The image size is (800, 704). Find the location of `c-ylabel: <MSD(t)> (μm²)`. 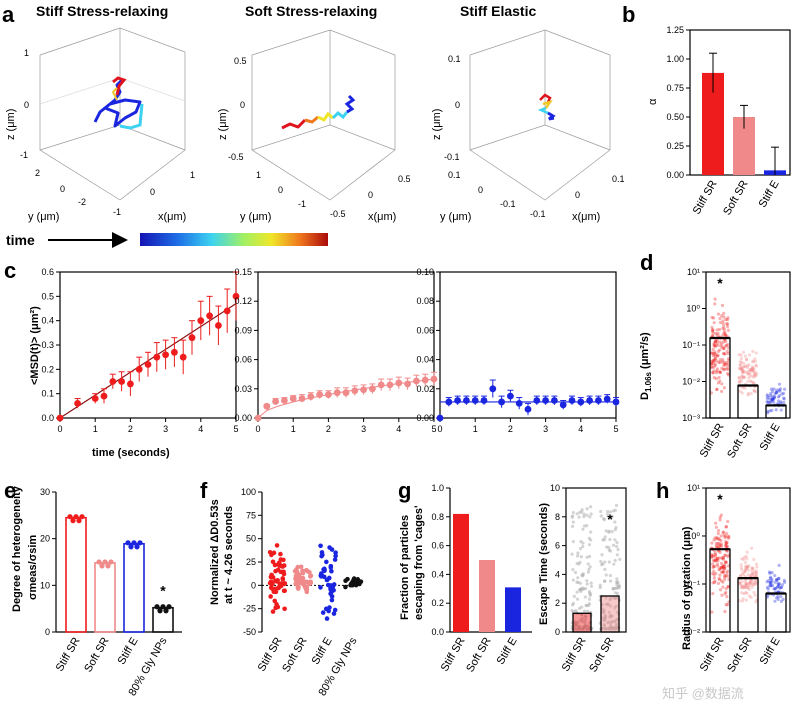

c-ylabel: <MSD(t)> (μm²) is located at coordinates (35, 345).